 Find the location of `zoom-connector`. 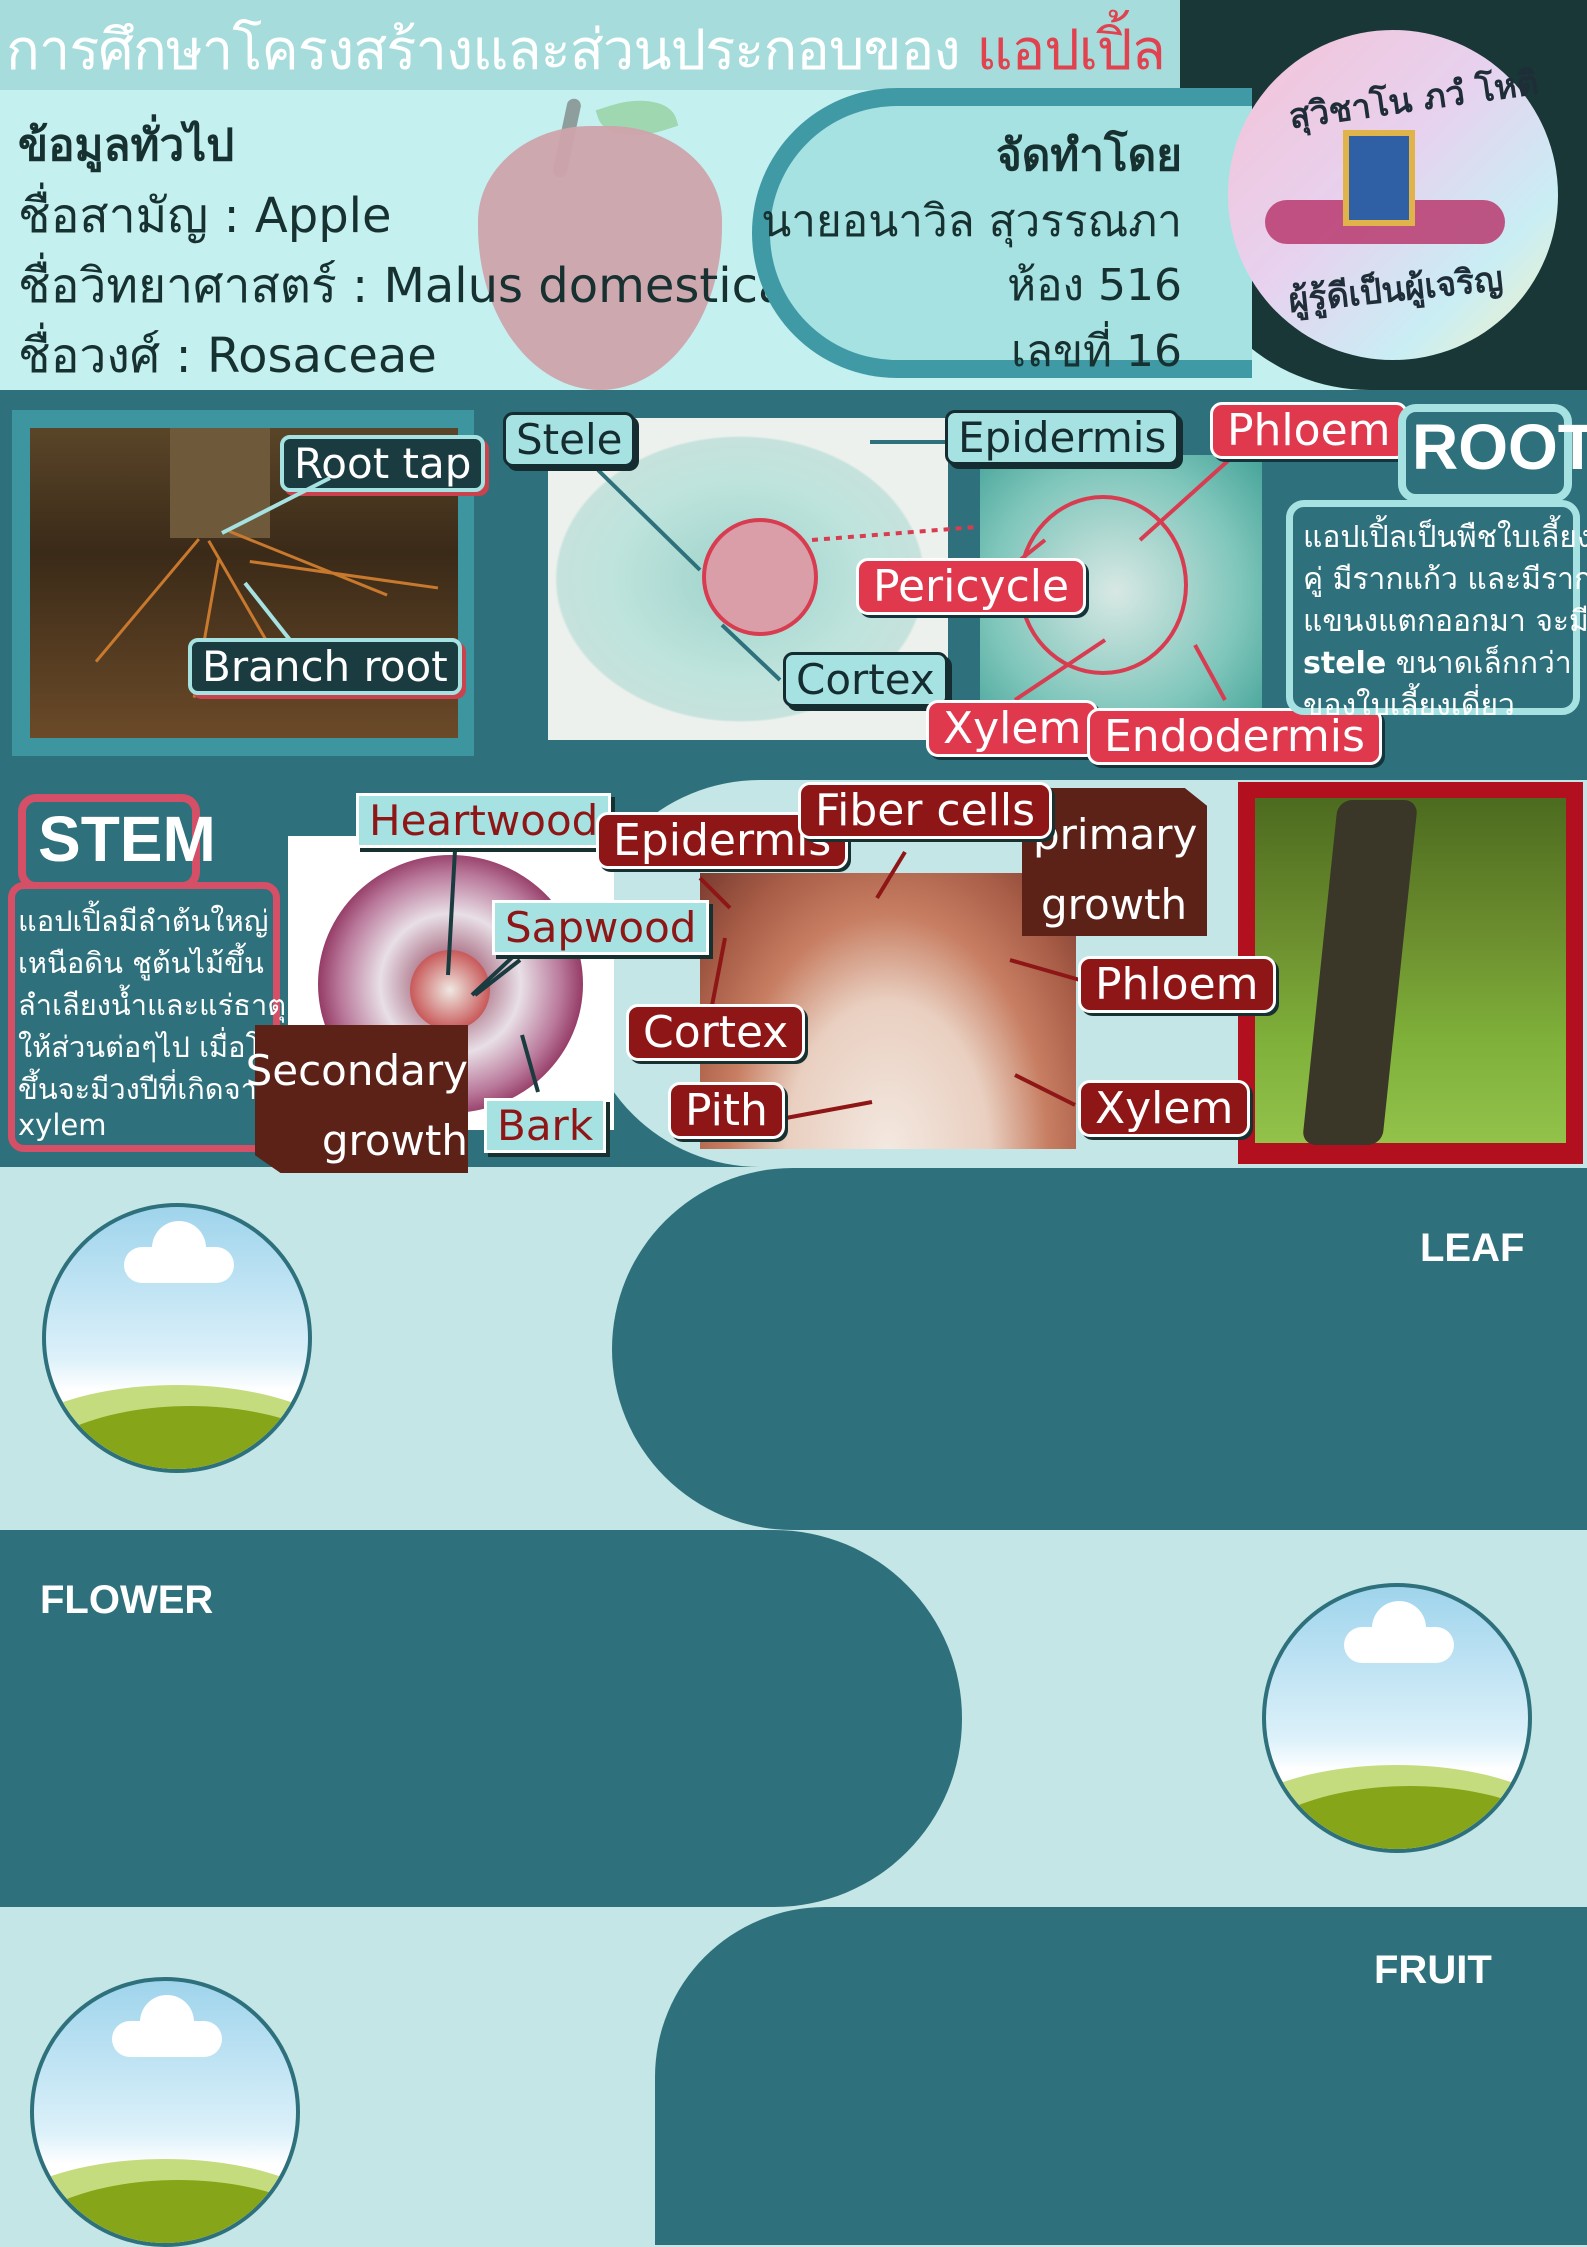

zoom-connector is located at coordinates (894, 533).